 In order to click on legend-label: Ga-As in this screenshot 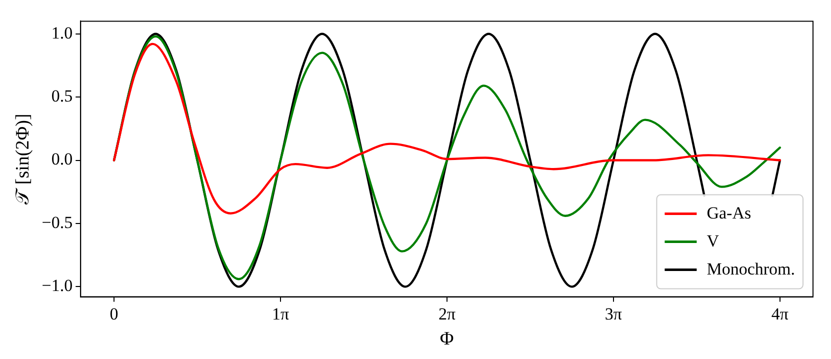, I will do `click(729, 212)`.